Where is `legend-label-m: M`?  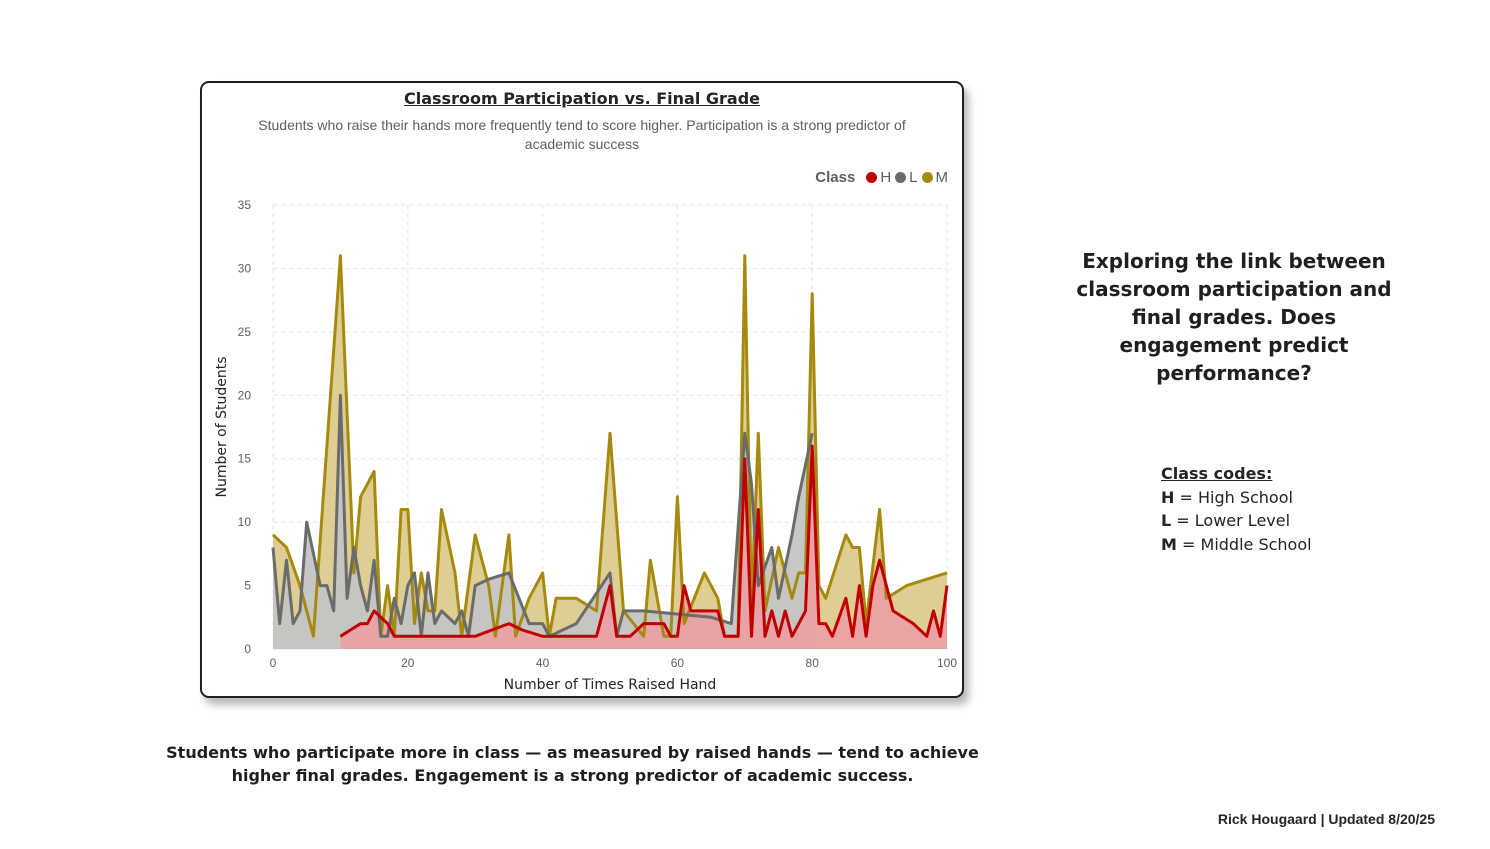
legend-label-m: M is located at coordinates (942, 177).